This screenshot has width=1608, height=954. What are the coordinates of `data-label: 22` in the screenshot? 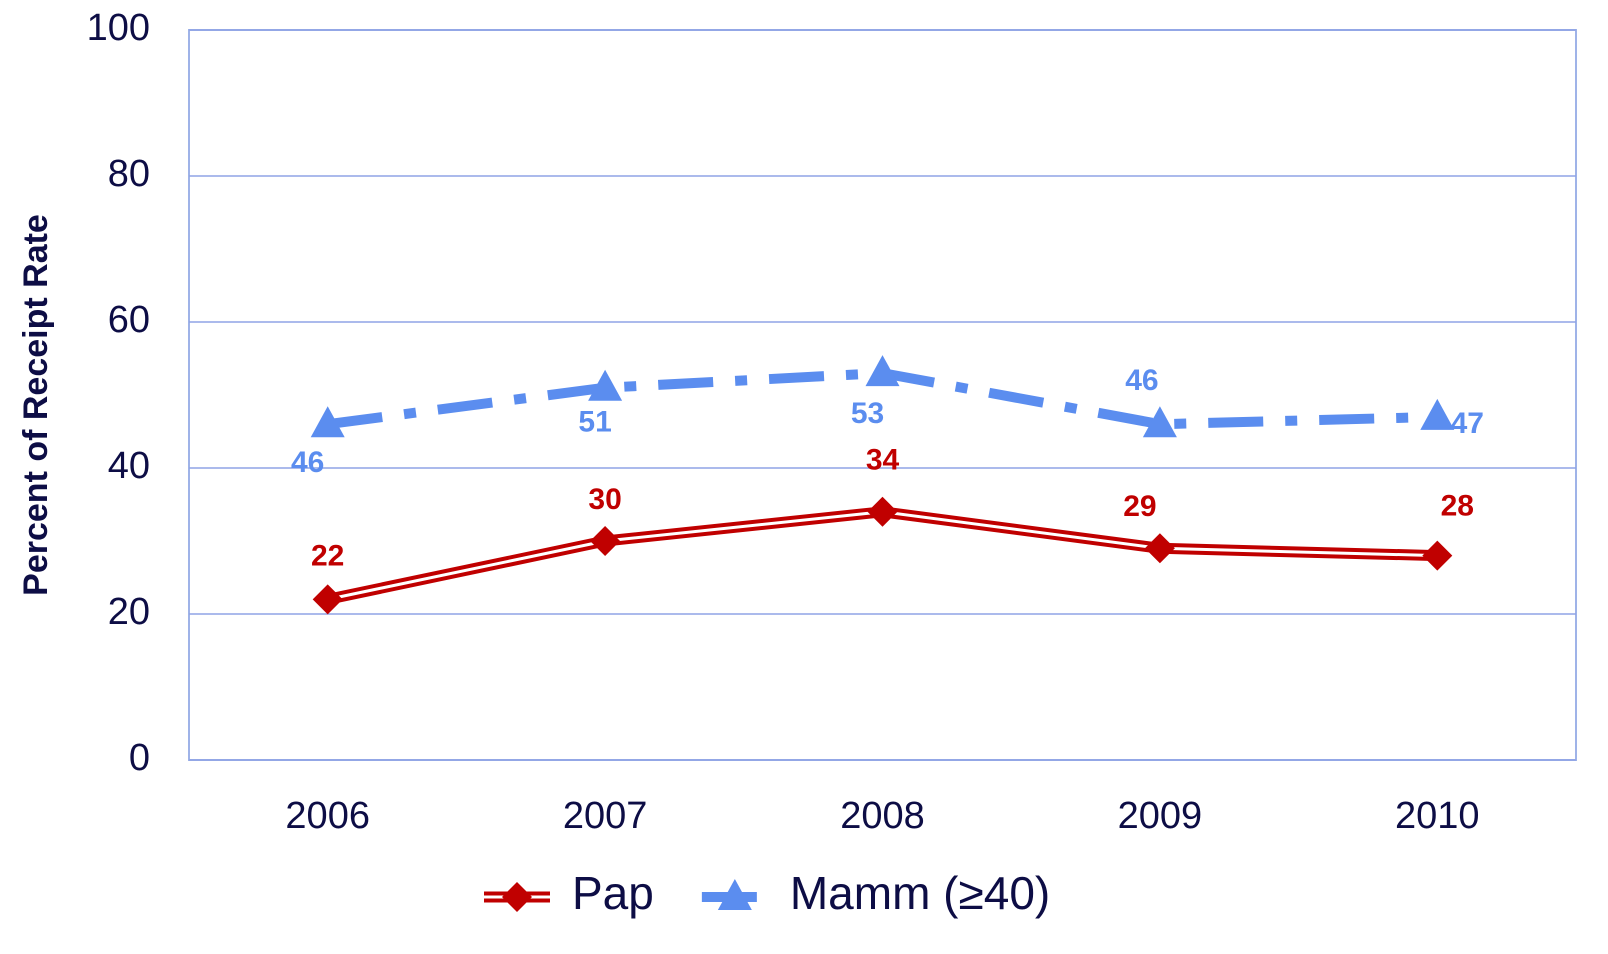 It's located at (327, 555).